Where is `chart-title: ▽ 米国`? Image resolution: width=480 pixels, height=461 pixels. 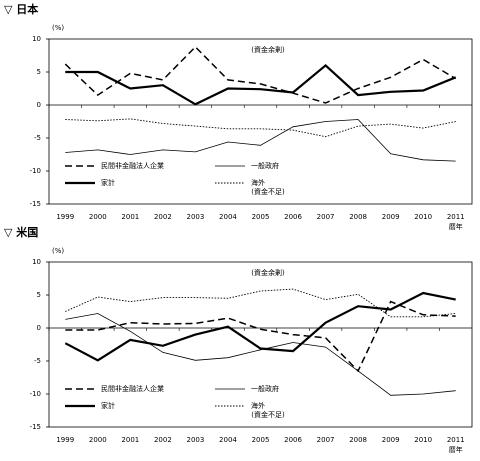 chart-title: ▽ 米国 is located at coordinates (21, 232).